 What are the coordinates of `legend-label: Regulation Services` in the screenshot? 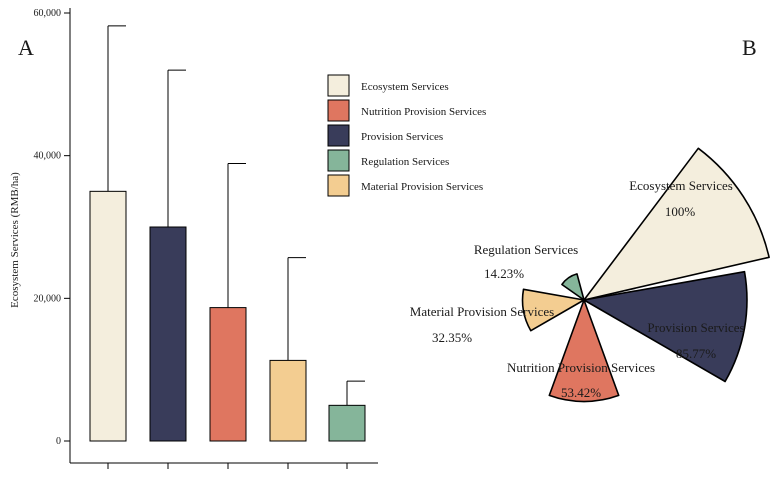 It's located at (405, 162).